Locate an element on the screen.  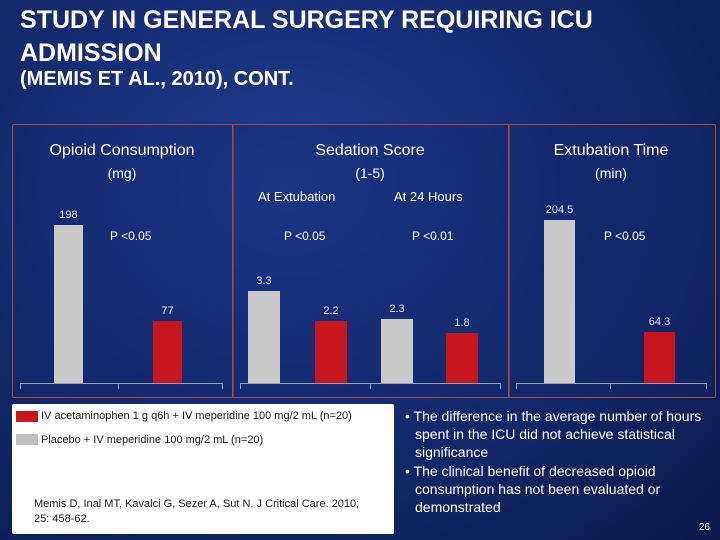
data-label-sedation-extubation-iv-acetaminophen: 2.2 is located at coordinates (331, 311).